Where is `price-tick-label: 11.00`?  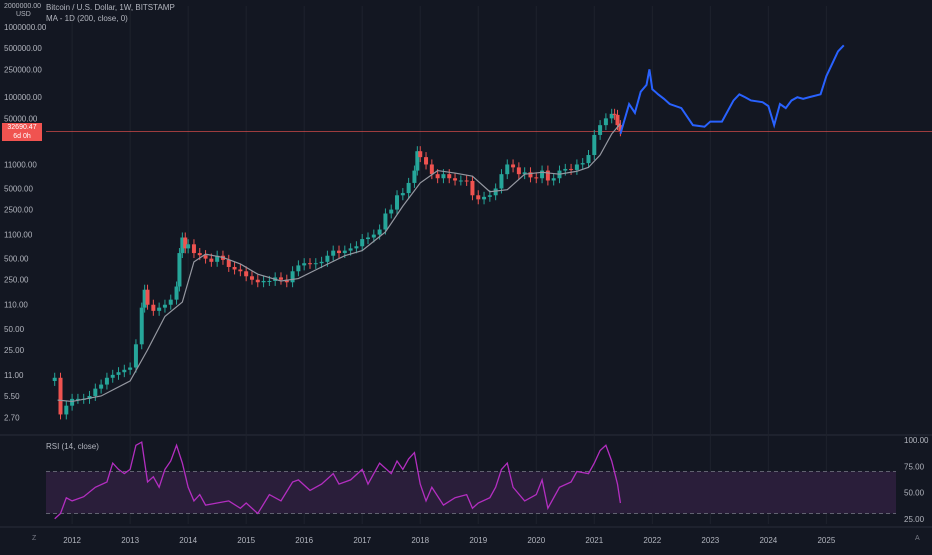
price-tick-label: 11.00 is located at coordinates (14, 375).